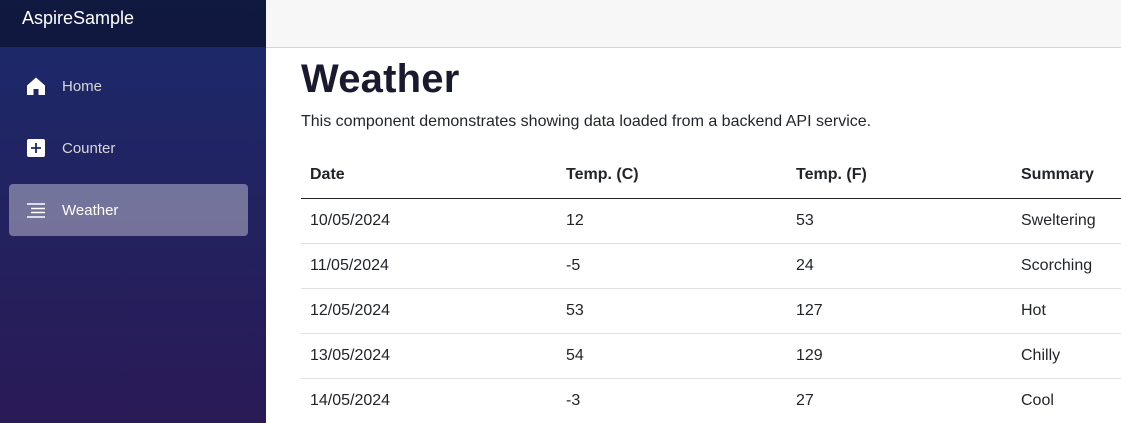 Image resolution: width=1121 pixels, height=423 pixels. I want to click on cell-temp-c: 12, so click(672, 221).